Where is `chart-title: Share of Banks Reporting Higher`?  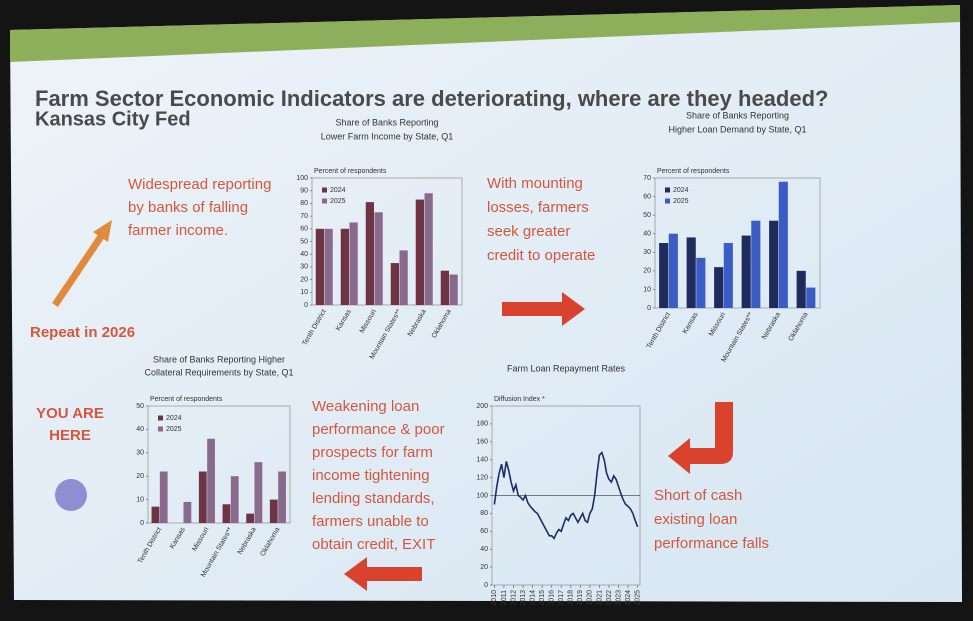 chart-title: Share of Banks Reporting Higher is located at coordinates (219, 359).